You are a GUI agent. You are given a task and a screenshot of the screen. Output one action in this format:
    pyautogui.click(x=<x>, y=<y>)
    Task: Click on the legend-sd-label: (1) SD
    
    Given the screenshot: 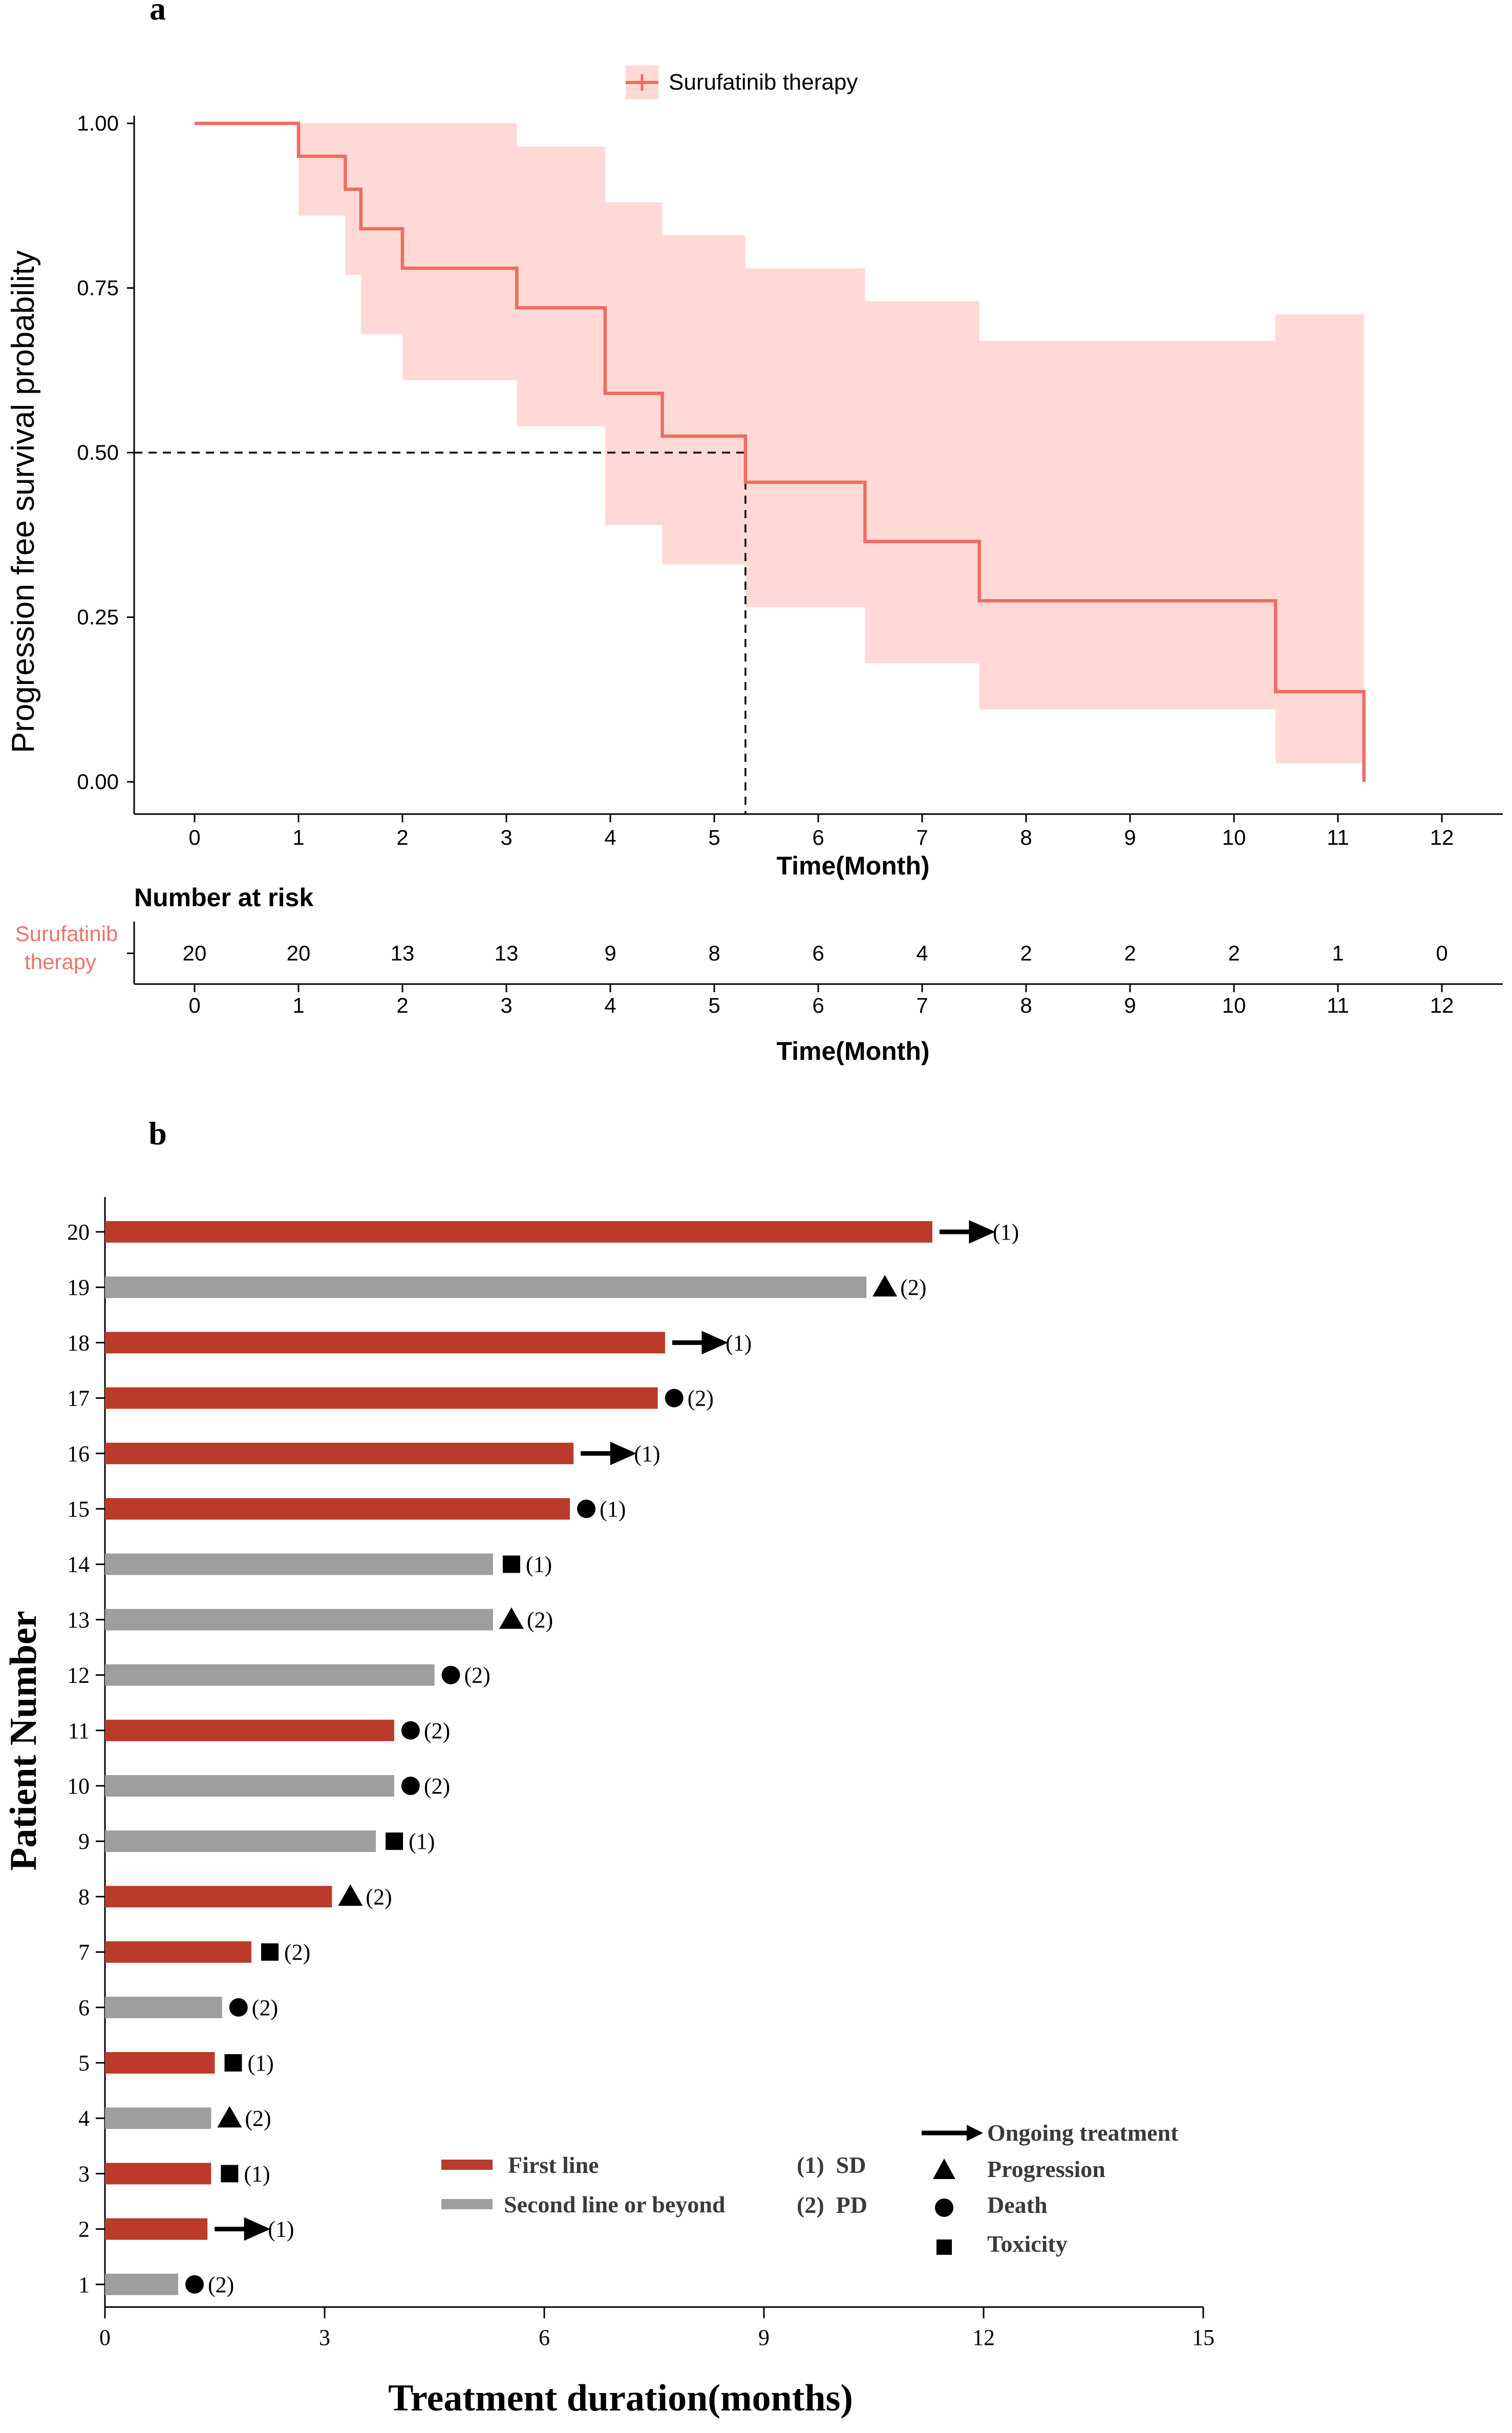 What is the action you would take?
    pyautogui.click(x=831, y=2165)
    